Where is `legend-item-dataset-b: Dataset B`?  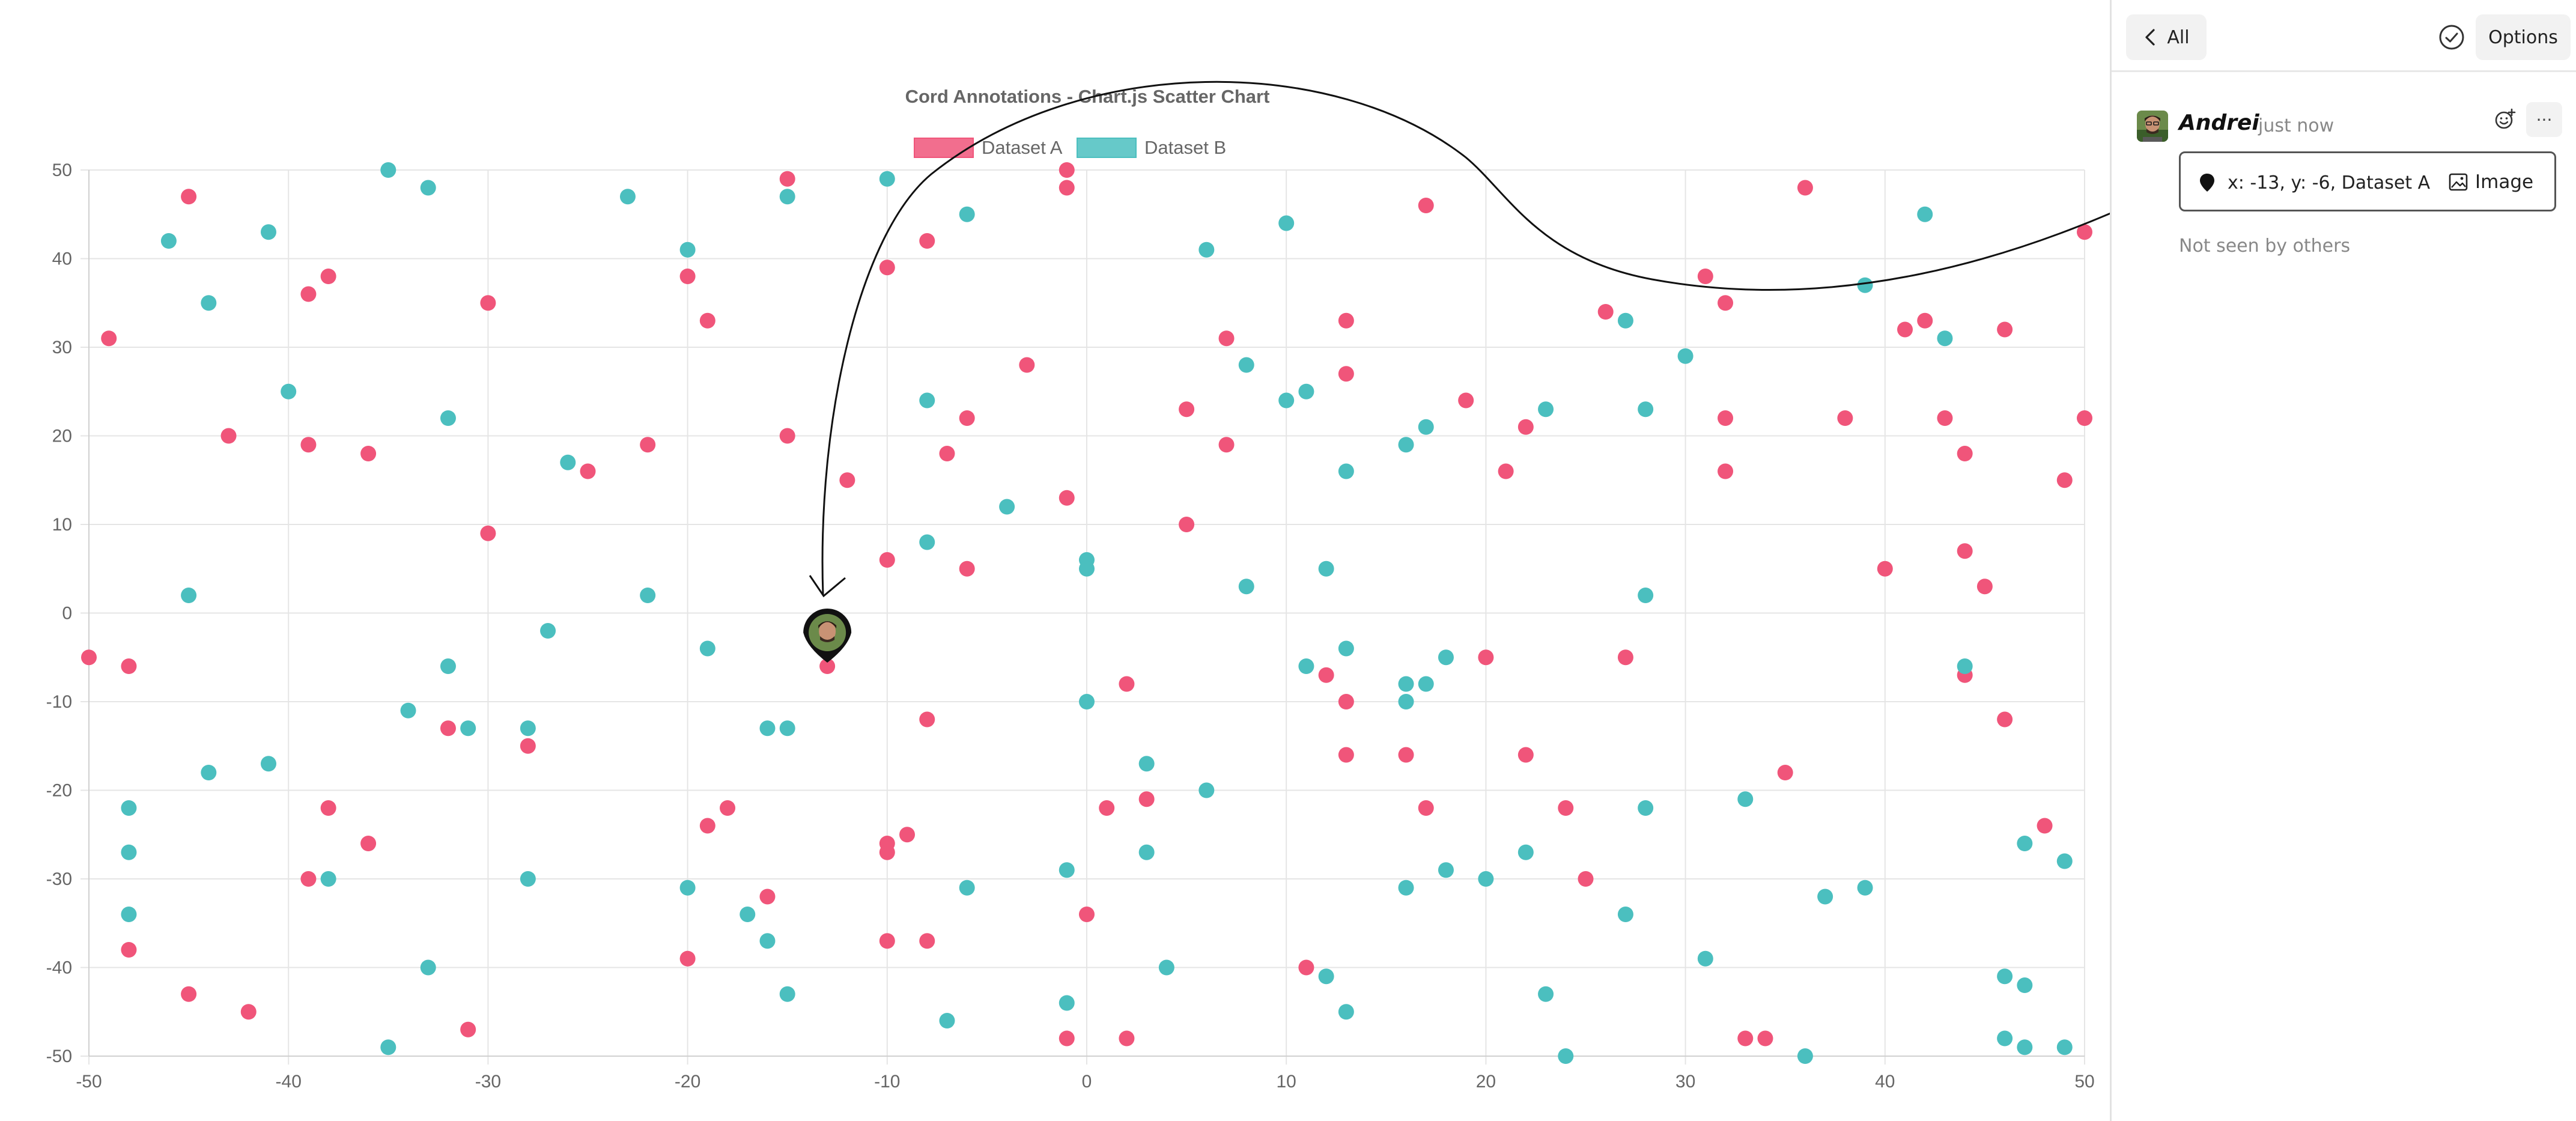
legend-item-dataset-b: Dataset B is located at coordinates (1151, 147).